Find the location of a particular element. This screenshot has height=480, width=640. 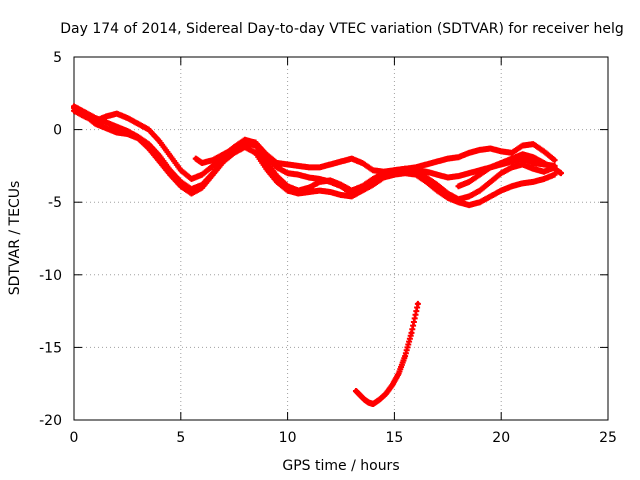

y-tick-label: 0 is located at coordinates (57, 131).